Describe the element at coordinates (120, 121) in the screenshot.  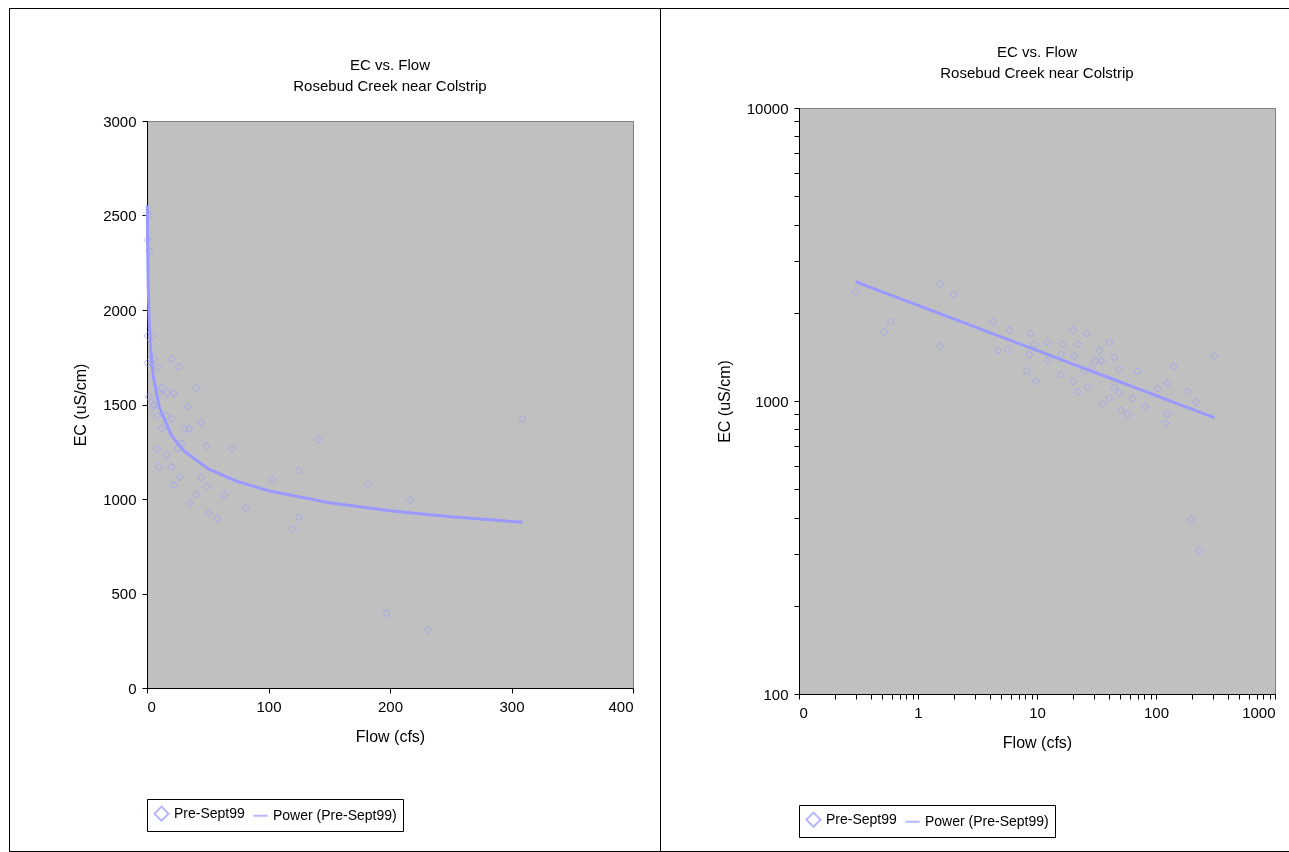
I see `y-tick-label: 3000` at that location.